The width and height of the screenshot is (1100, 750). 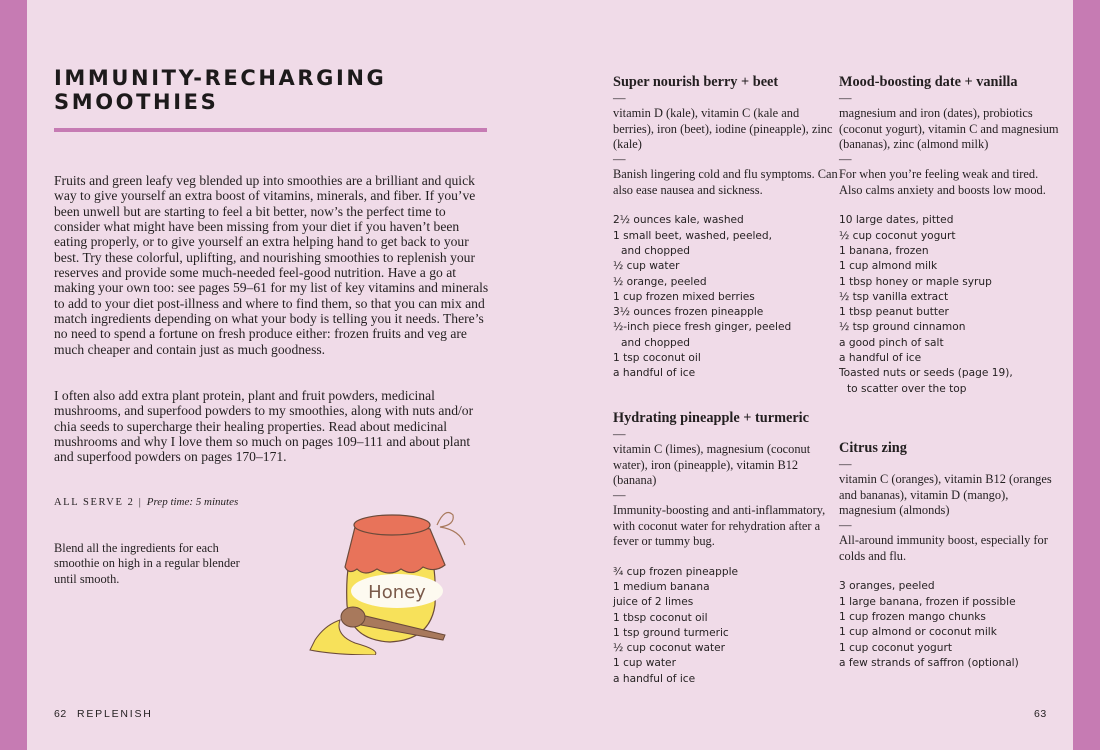 I want to click on ingredient: 1 cup water, so click(x=644, y=663).